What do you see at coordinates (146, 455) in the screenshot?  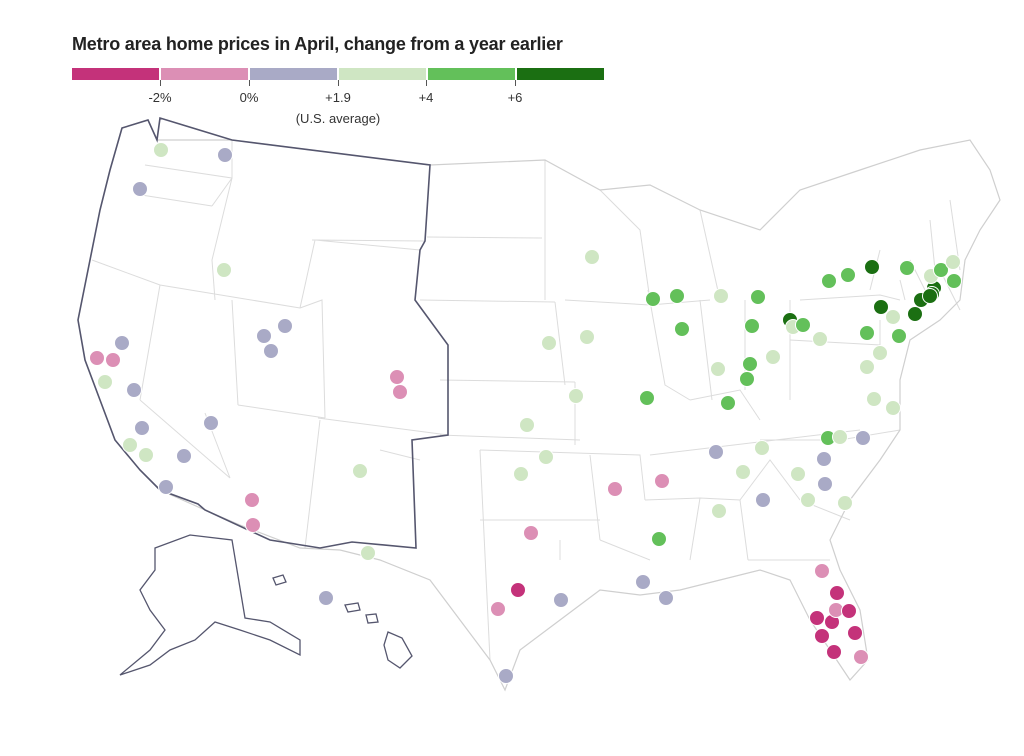 I see `metro-dot: Los Angeles` at bounding box center [146, 455].